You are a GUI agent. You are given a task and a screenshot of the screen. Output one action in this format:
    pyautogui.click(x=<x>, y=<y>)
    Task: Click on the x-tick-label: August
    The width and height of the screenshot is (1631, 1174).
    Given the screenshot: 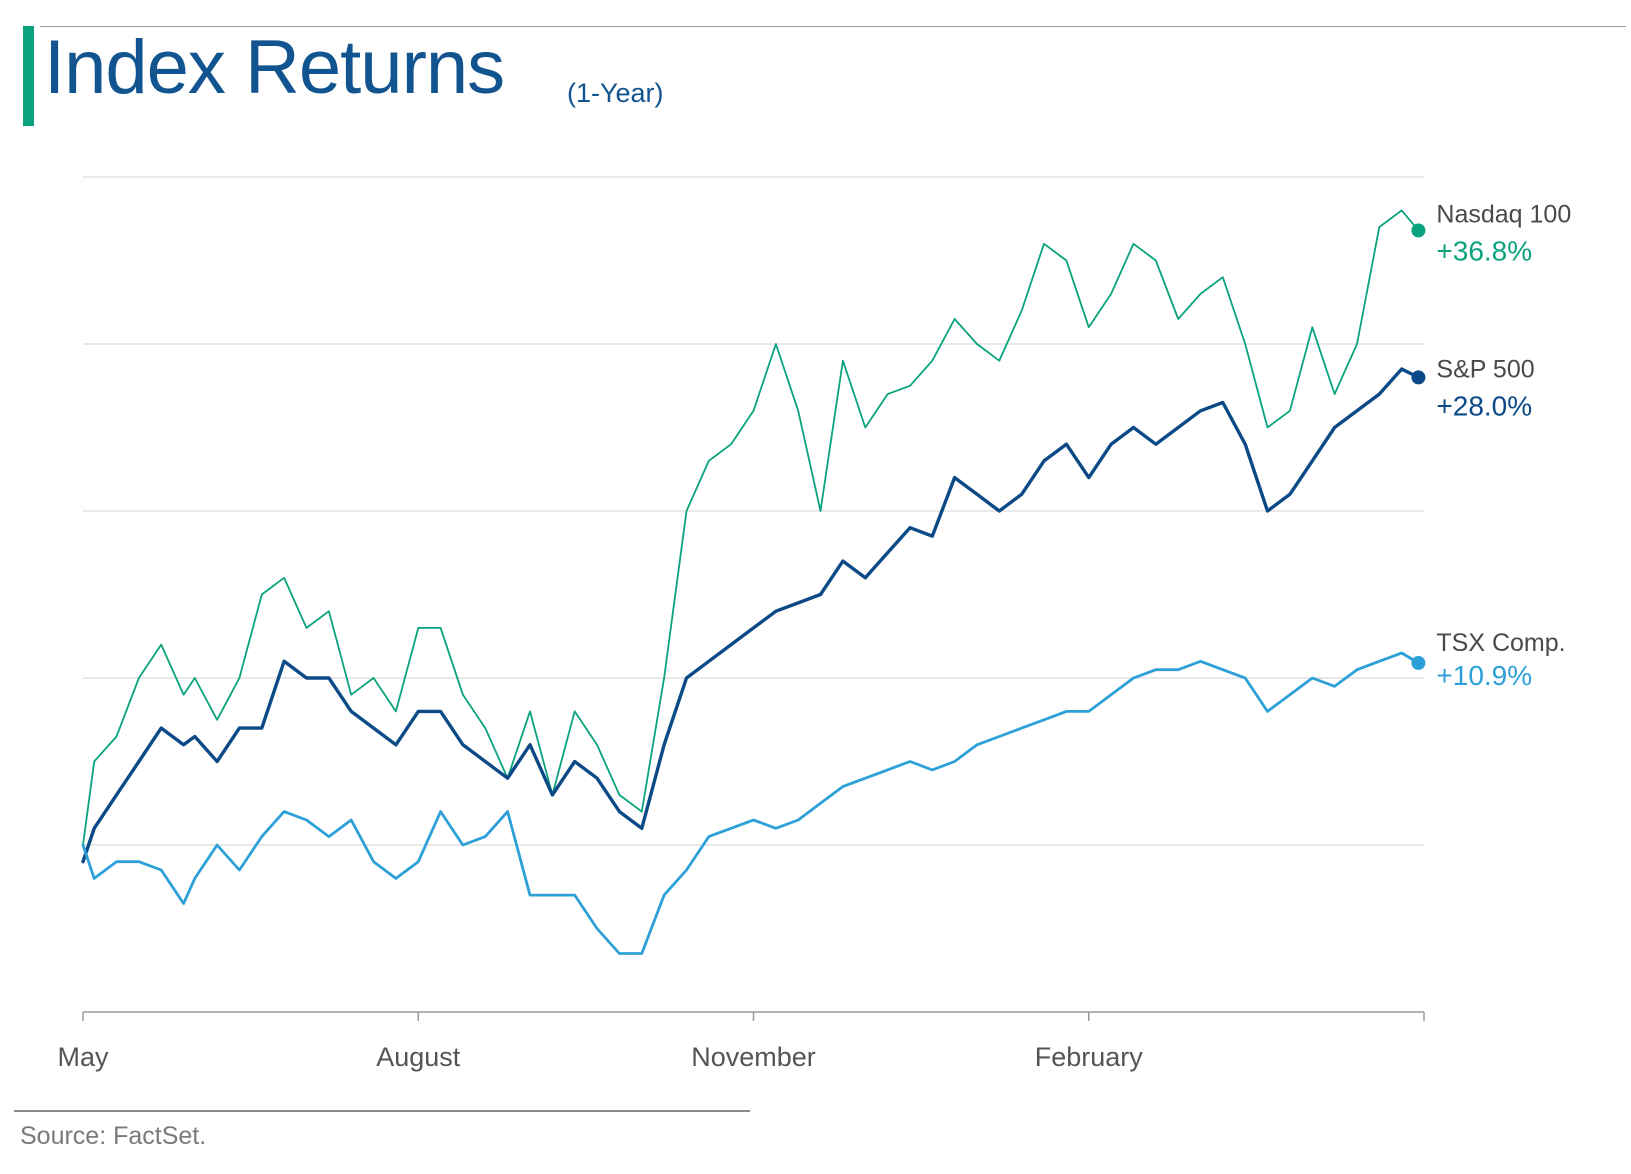 What is the action you would take?
    pyautogui.click(x=418, y=1057)
    